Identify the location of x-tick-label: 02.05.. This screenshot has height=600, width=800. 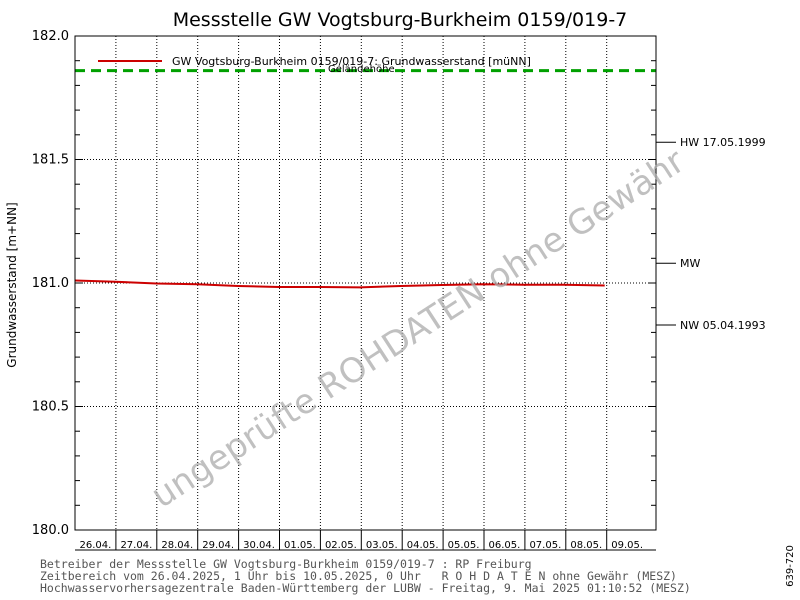
(341, 545).